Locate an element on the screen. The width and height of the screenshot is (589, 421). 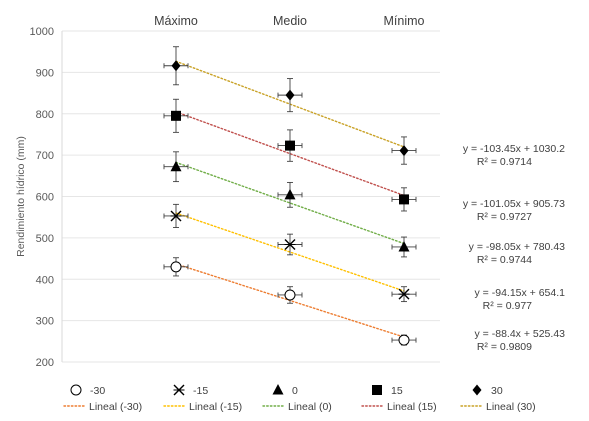
trend-equation: y = -101.05x + 905.73 is located at coordinates (514, 204).